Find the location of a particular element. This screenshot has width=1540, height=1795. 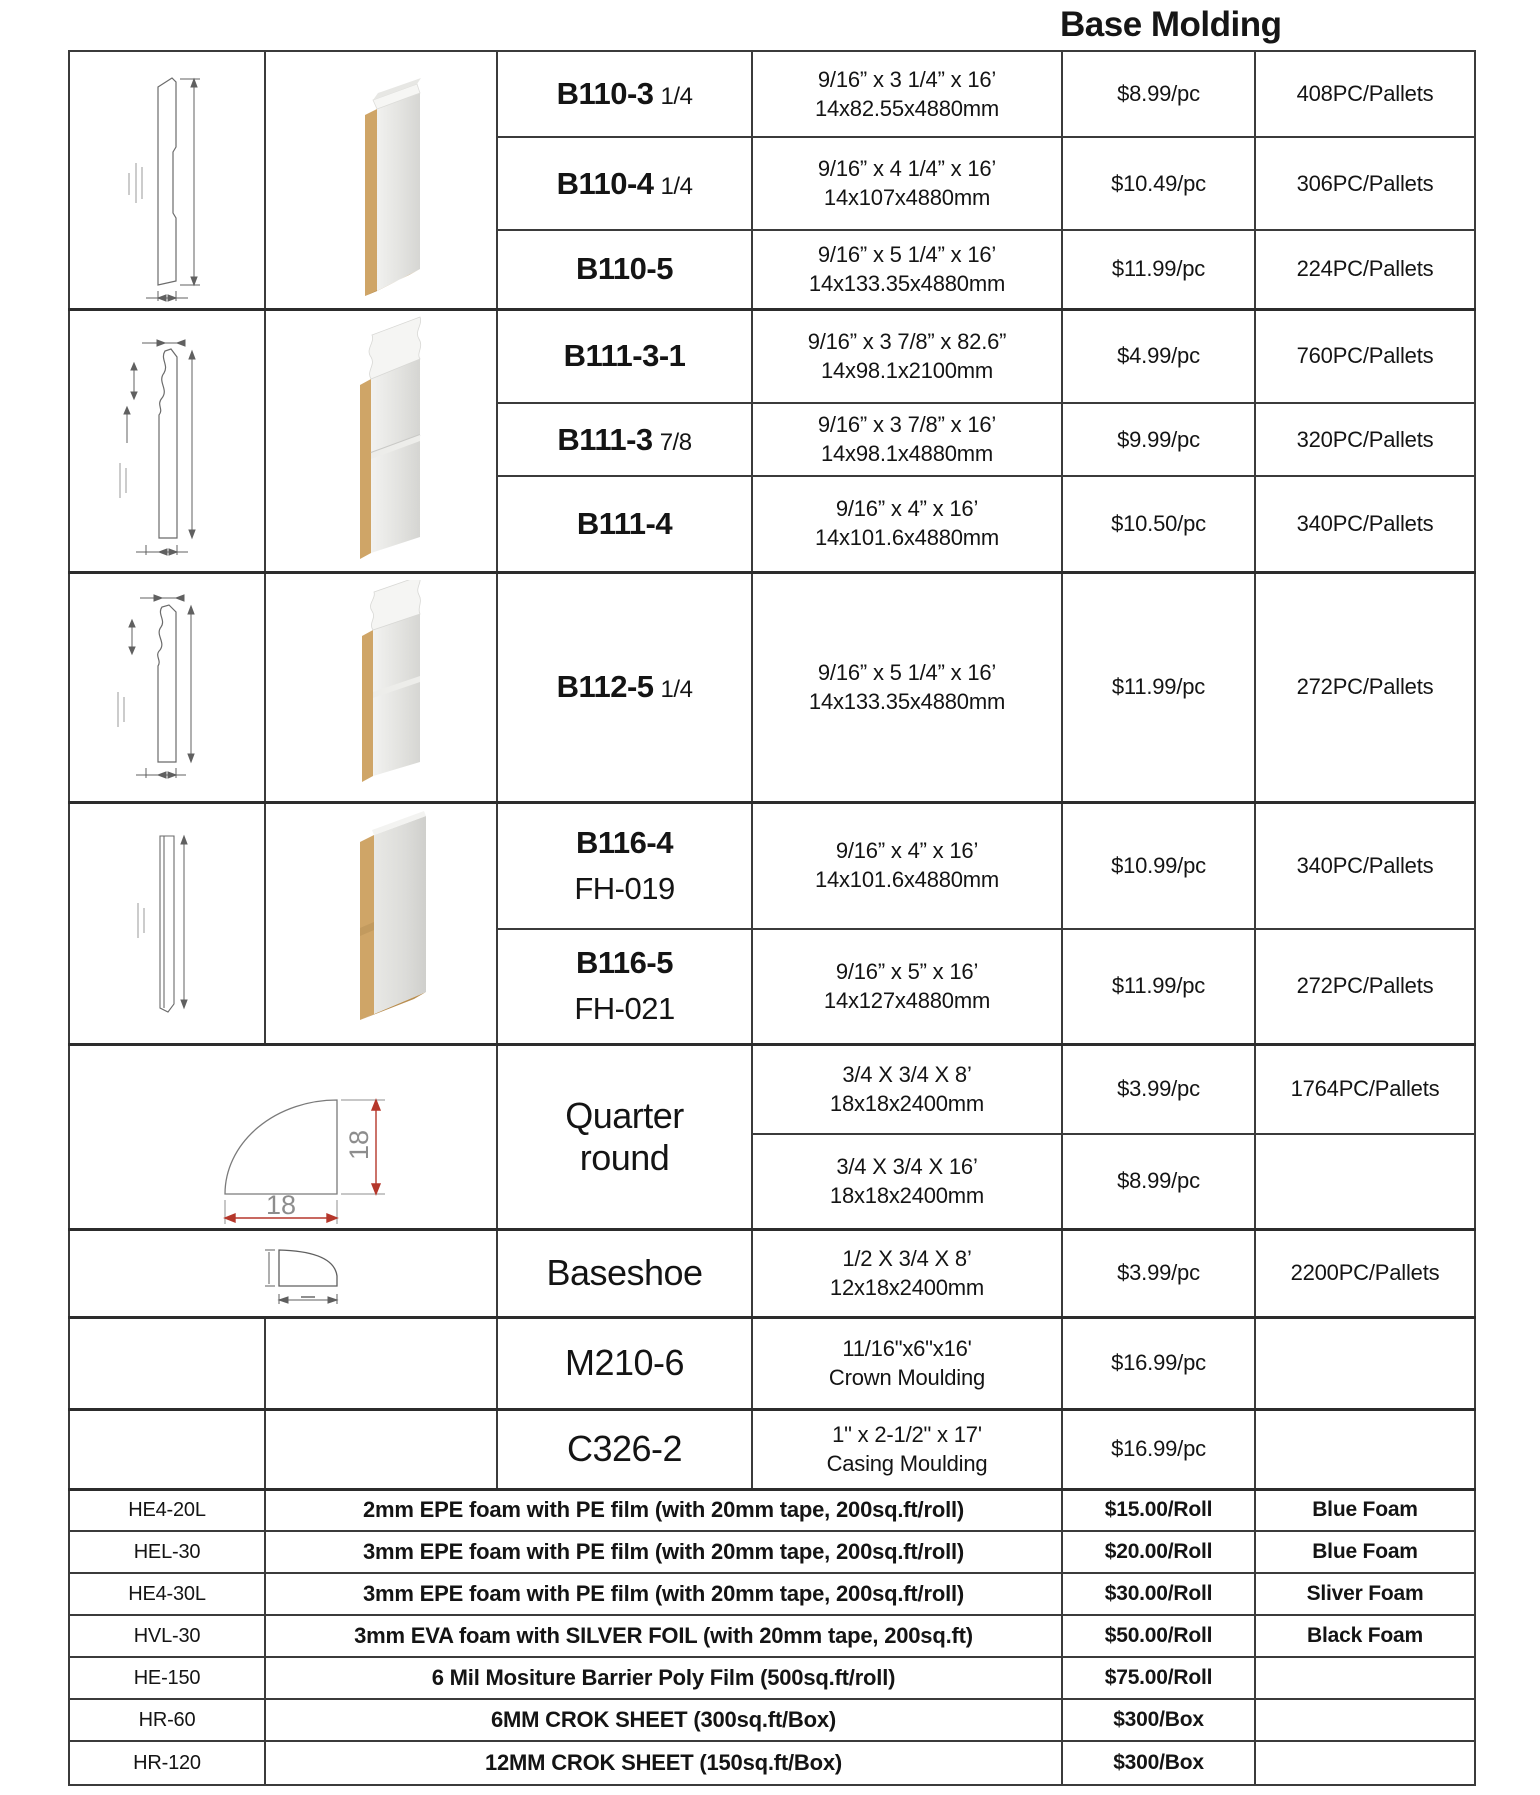

price-cell: $30.00/Roll is located at coordinates (1158, 1594).